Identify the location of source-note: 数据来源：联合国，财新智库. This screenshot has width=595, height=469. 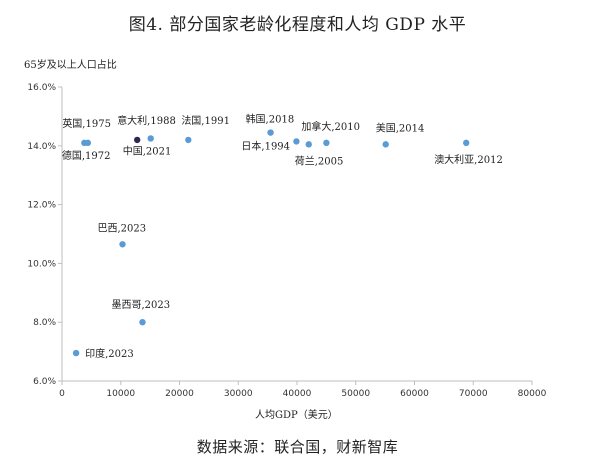
(297, 447).